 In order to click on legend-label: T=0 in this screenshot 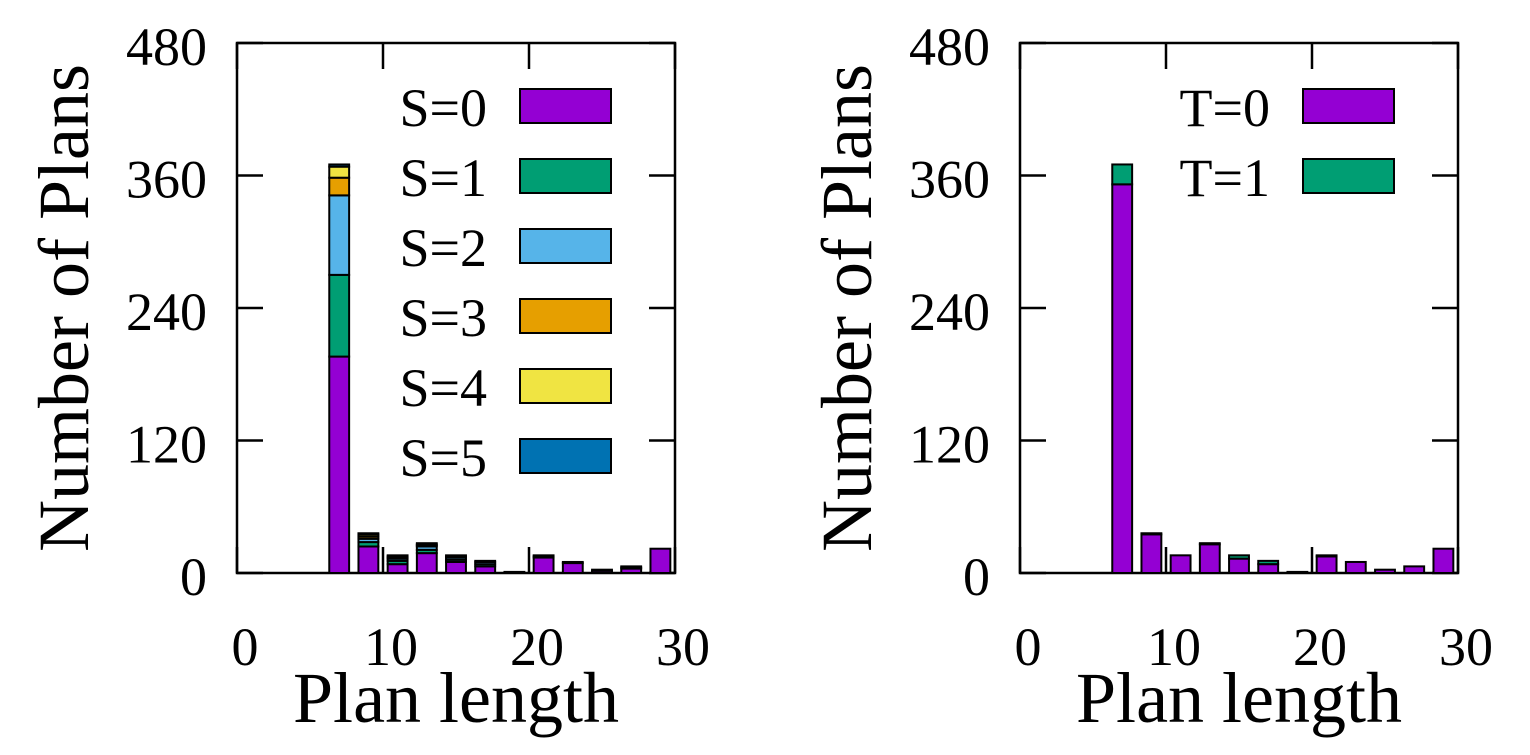, I will do `click(1225, 108)`.